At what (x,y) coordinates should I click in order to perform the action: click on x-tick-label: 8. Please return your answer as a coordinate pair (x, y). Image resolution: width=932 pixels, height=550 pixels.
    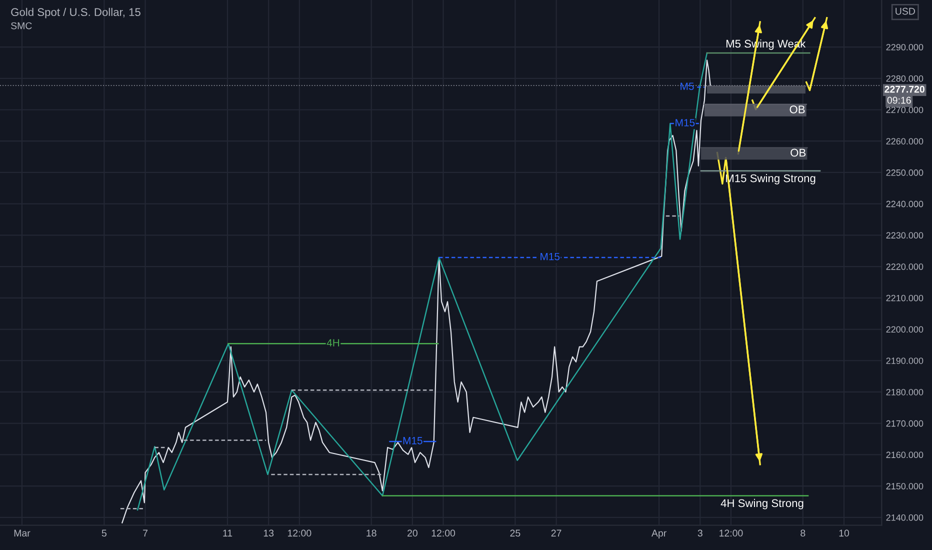
    Looking at the image, I should click on (803, 533).